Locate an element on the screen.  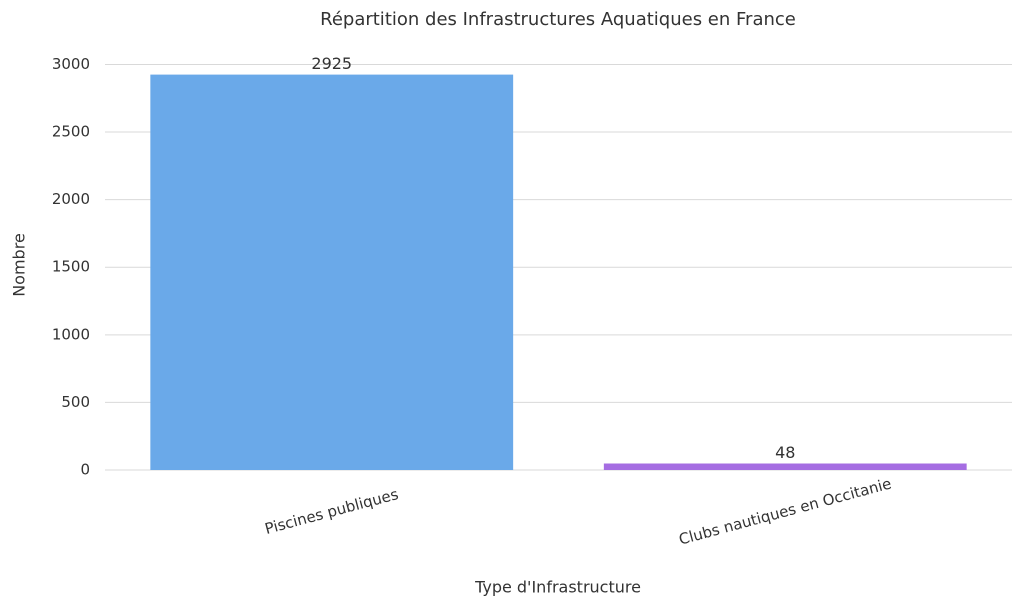
x-axis-label: Type d'Infrastructure is located at coordinates (557, 587).